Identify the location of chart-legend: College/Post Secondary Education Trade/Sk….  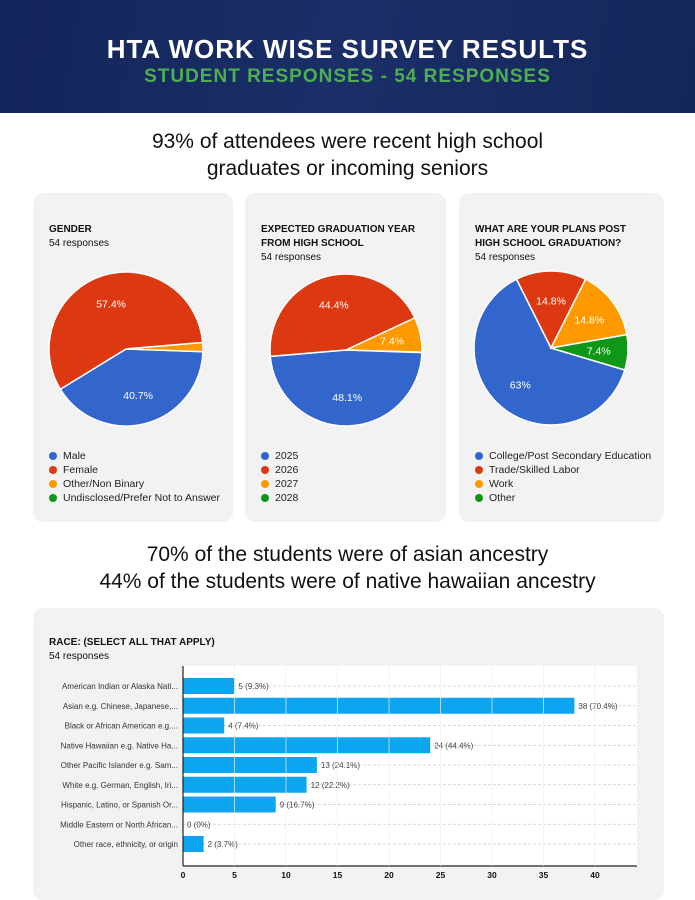
(563, 477).